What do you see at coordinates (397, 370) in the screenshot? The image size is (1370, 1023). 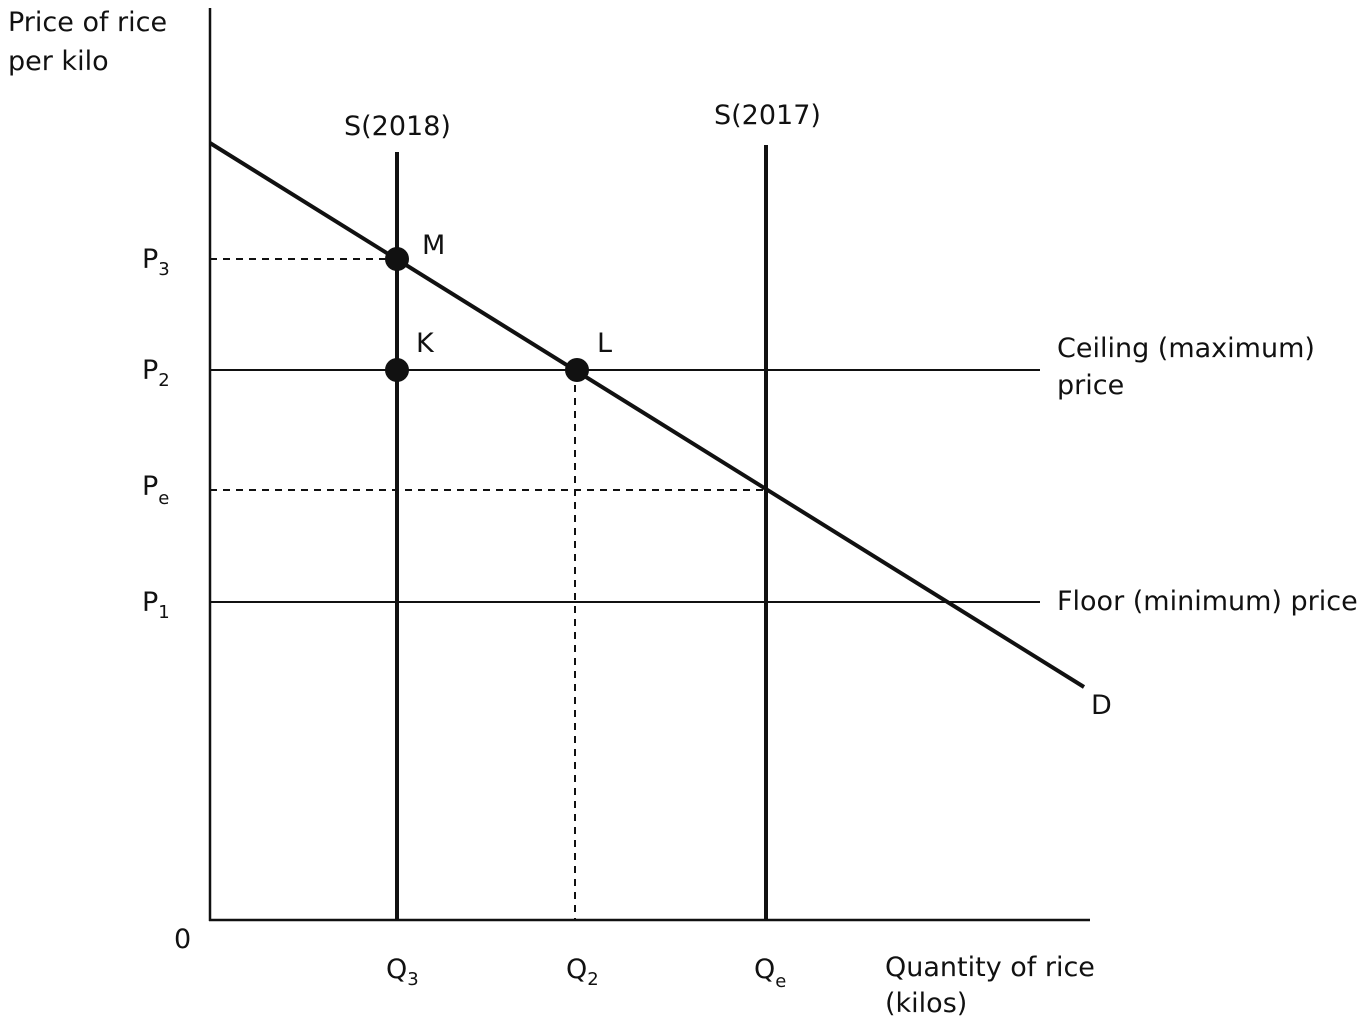 I see `point-k` at bounding box center [397, 370].